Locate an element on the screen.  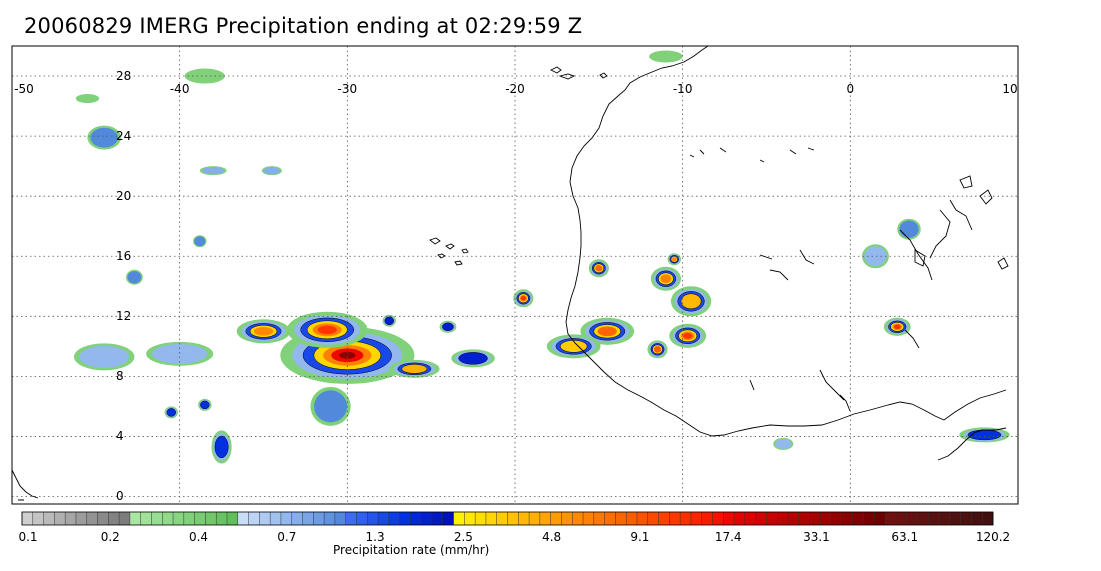
lon-tick-label: 10 is located at coordinates (1010, 89).